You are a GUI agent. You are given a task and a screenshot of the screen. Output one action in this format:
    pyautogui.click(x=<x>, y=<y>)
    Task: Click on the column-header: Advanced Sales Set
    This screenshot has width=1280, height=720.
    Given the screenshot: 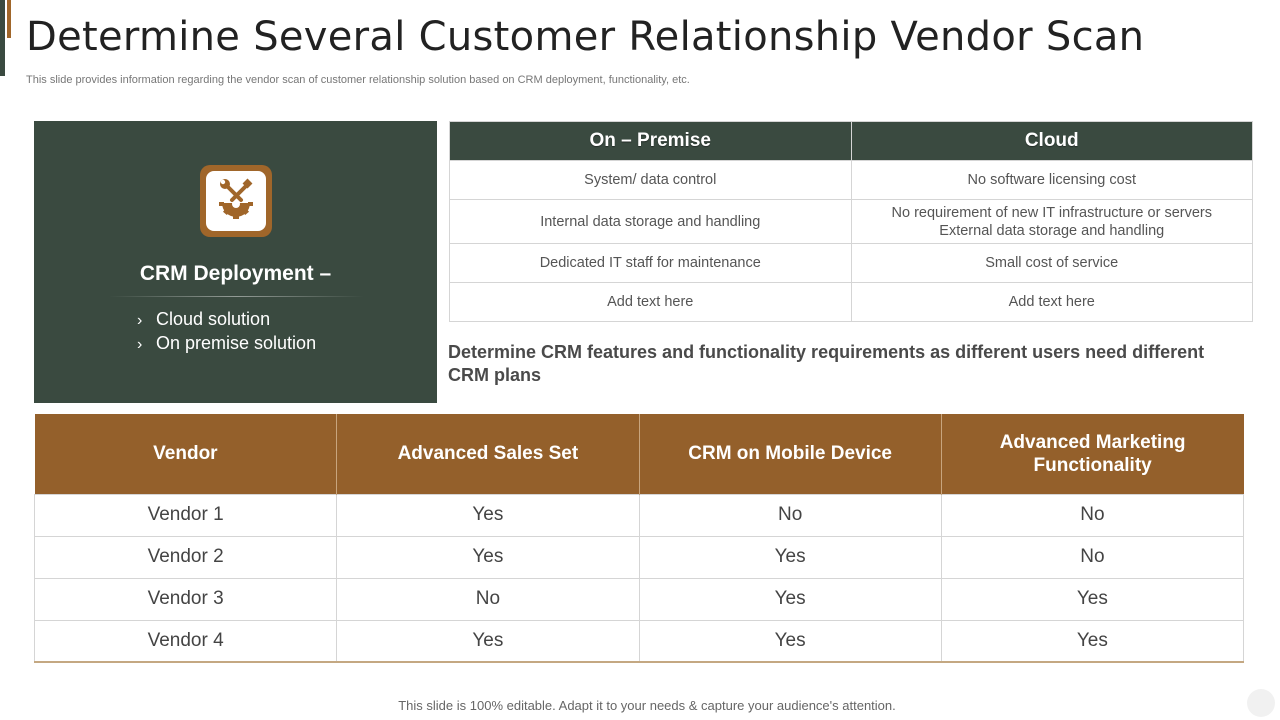 What is the action you would take?
    pyautogui.click(x=488, y=454)
    